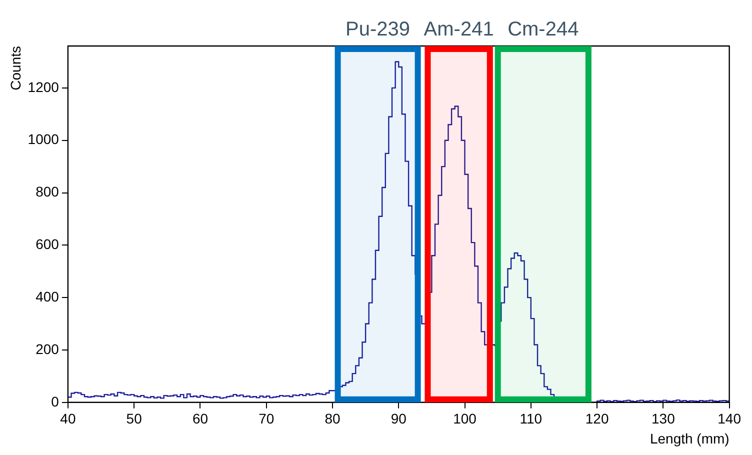 This screenshot has height=455, width=752. Describe the element at coordinates (48, 296) in the screenshot. I see `y-tick-label: 400` at that location.